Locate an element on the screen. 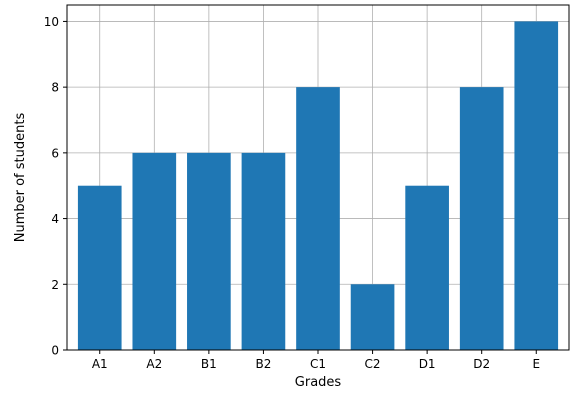  bar-d1 is located at coordinates (427, 268).